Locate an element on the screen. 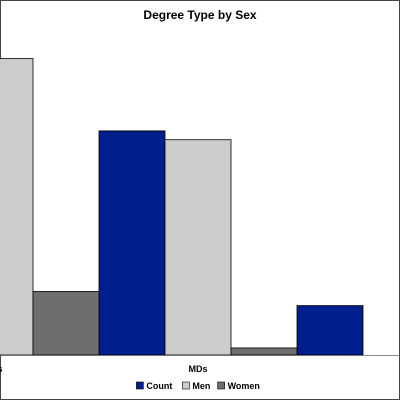 Image resolution: width=400 pixels, height=400 pixels. bar-men-mds is located at coordinates (198, 247).